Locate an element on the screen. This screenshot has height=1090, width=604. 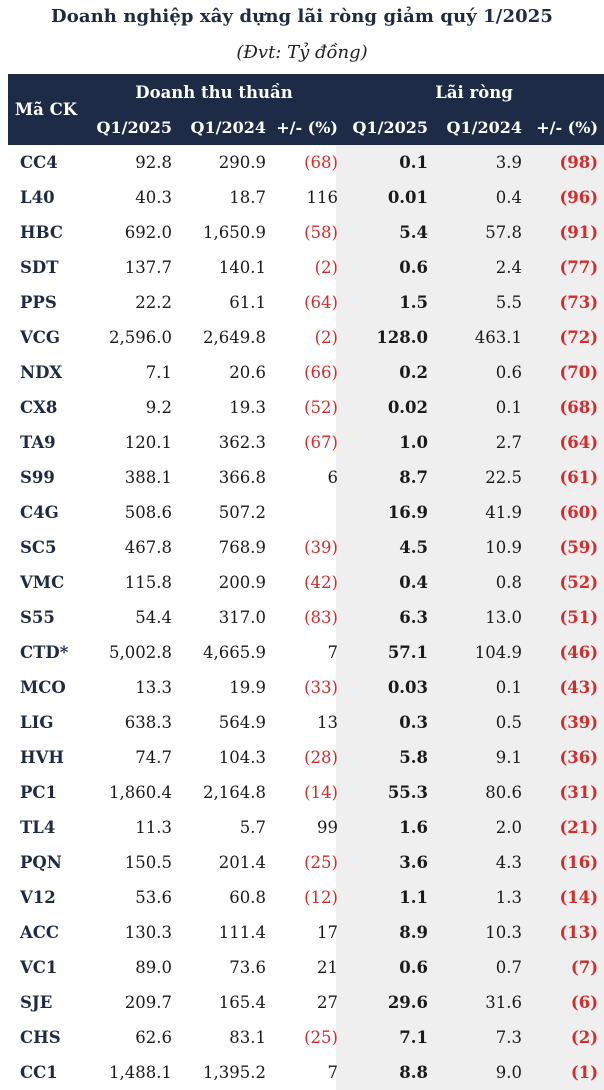
cell-profit-change: (64) is located at coordinates (579, 442).